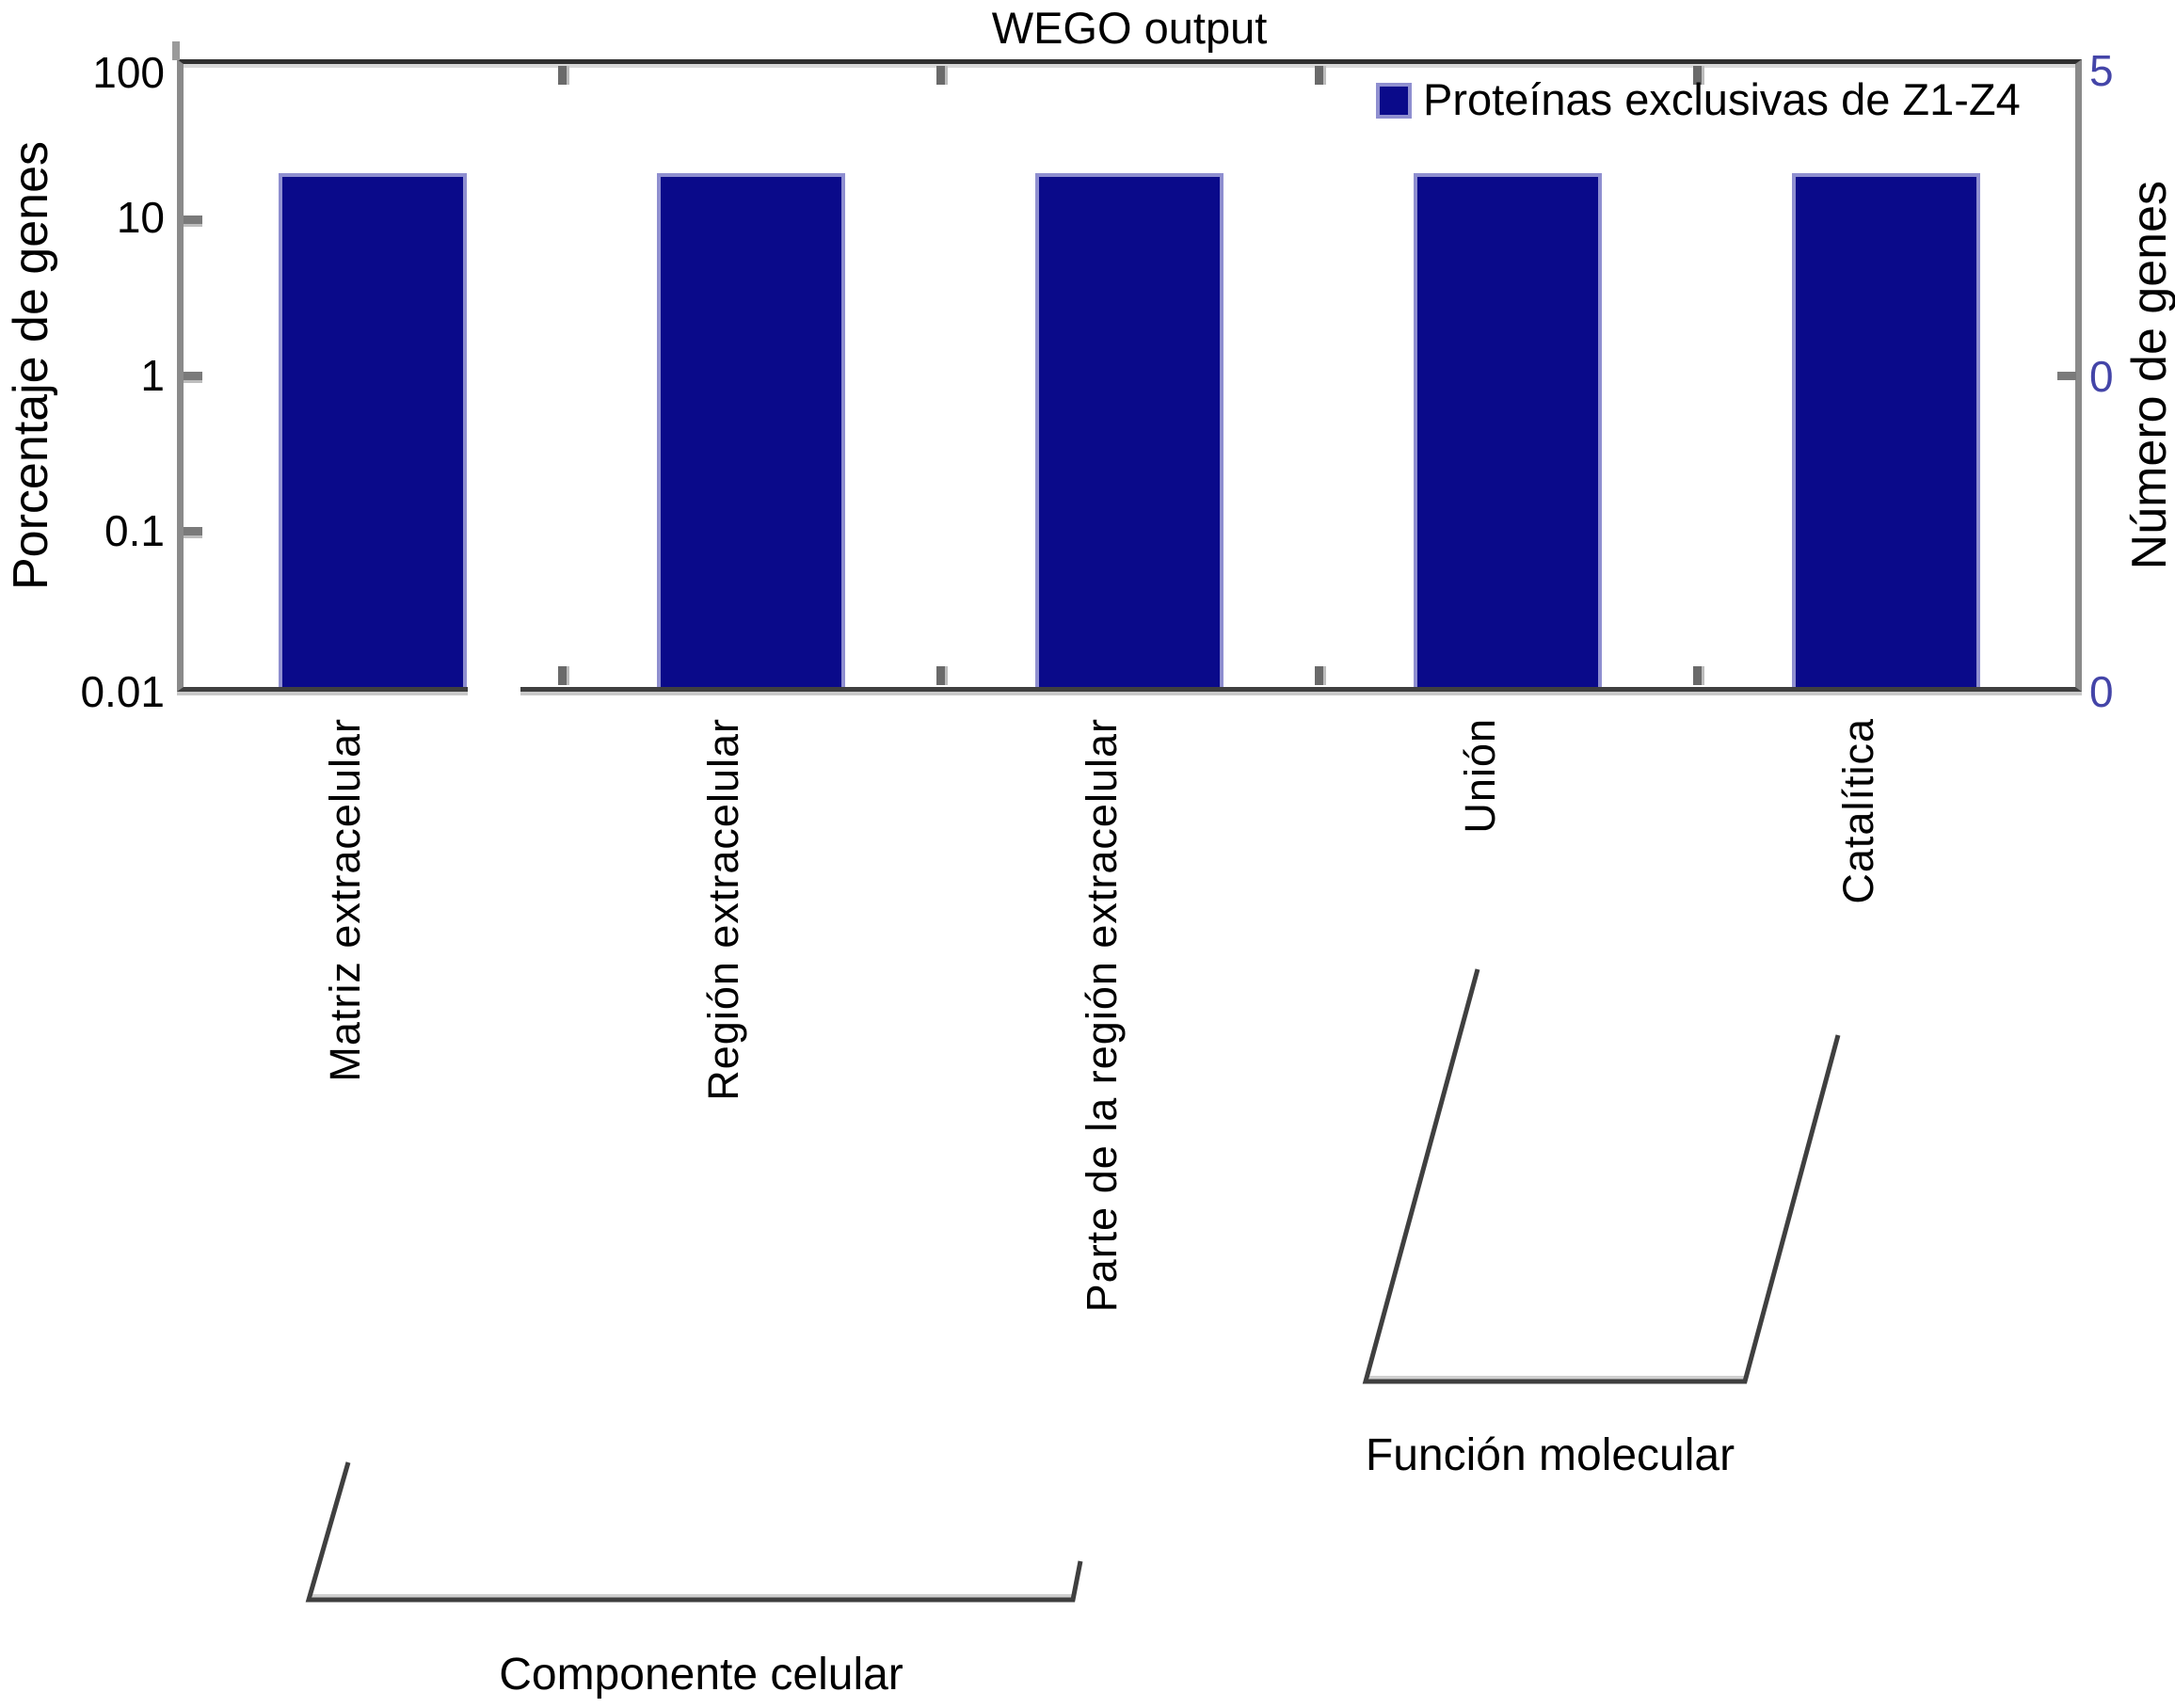  What do you see at coordinates (1722, 99) in the screenshot?
I see `legend-label: Proteínas exclusivas de Z1-Z4` at bounding box center [1722, 99].